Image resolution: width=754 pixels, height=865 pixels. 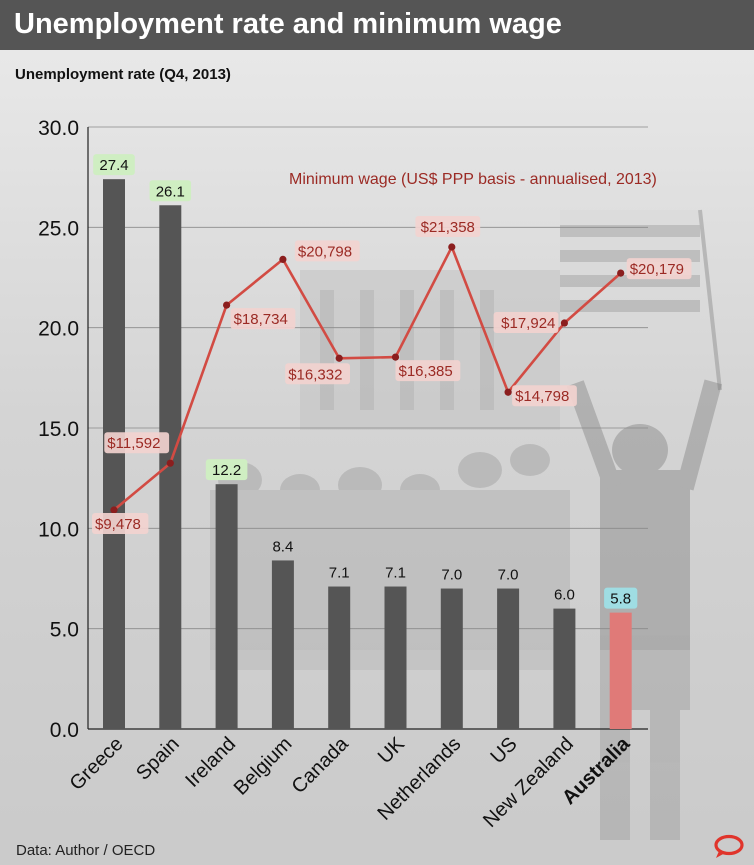 What do you see at coordinates (158, 759) in the screenshot?
I see `x-category-label: Spain` at bounding box center [158, 759].